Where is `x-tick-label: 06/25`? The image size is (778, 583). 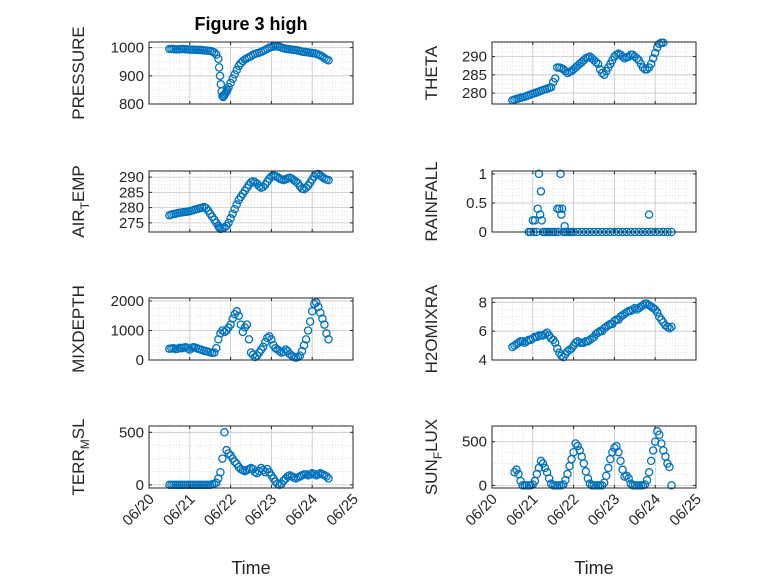 x-tick-label: 06/25 is located at coordinates (685, 510).